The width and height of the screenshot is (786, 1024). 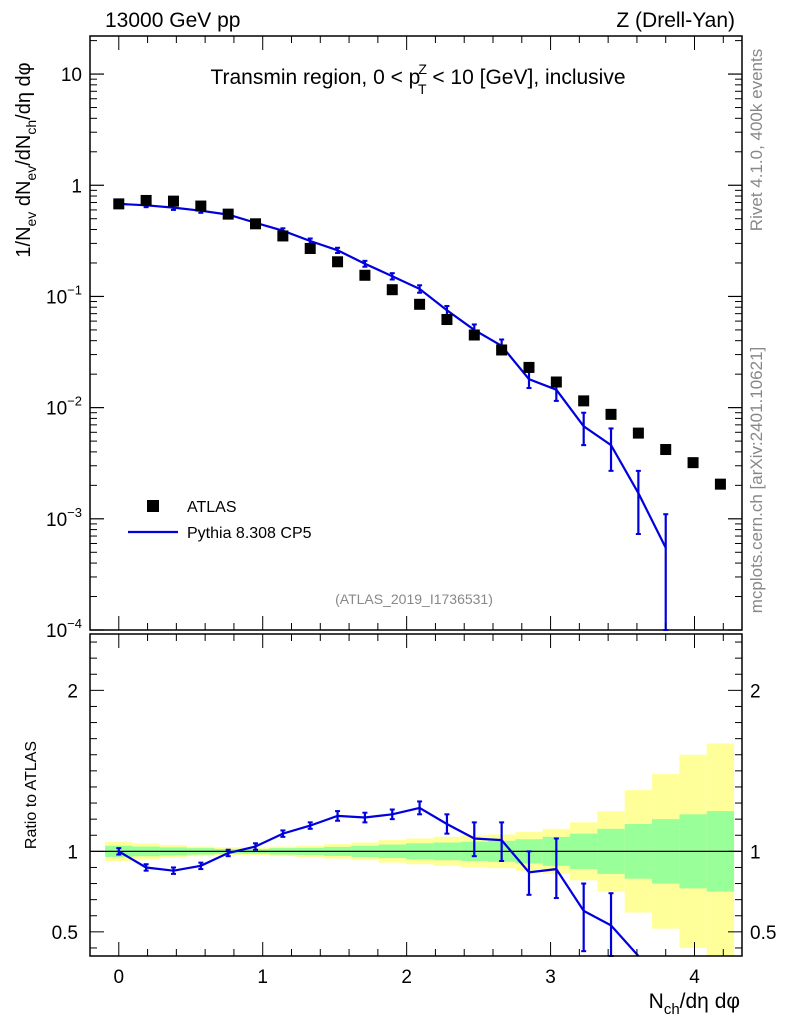 I want to click on main-ytick-label: 10⁻², so click(x=64, y=407).